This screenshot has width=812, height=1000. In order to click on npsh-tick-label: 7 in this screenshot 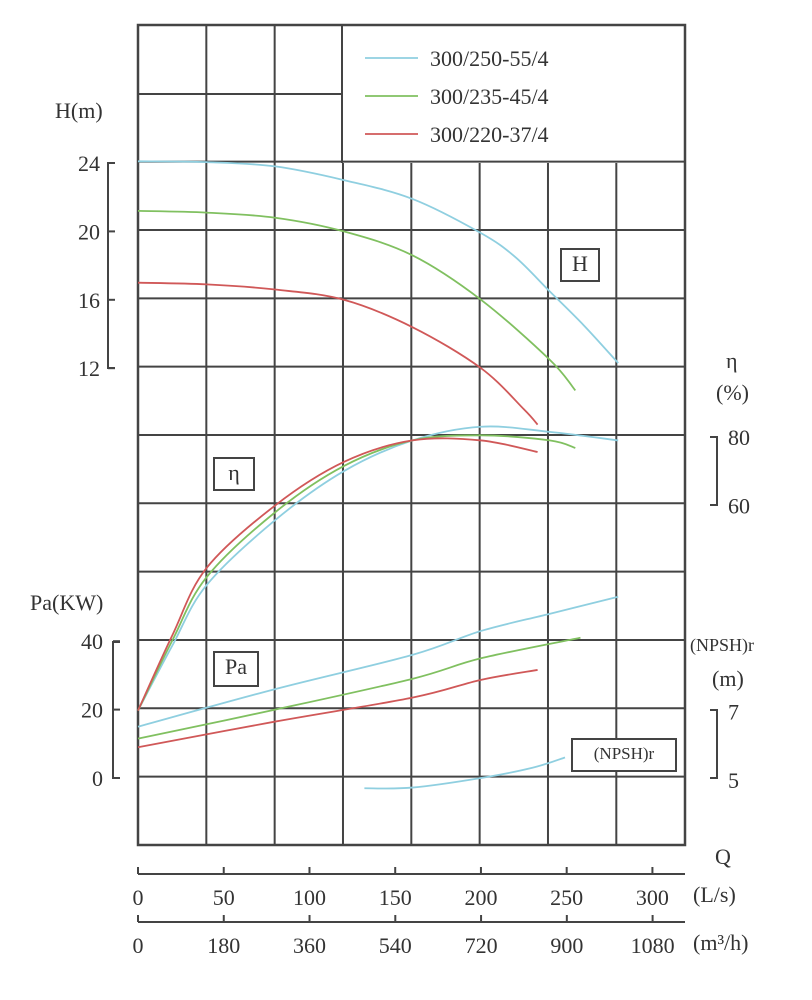, I will do `click(733, 712)`.